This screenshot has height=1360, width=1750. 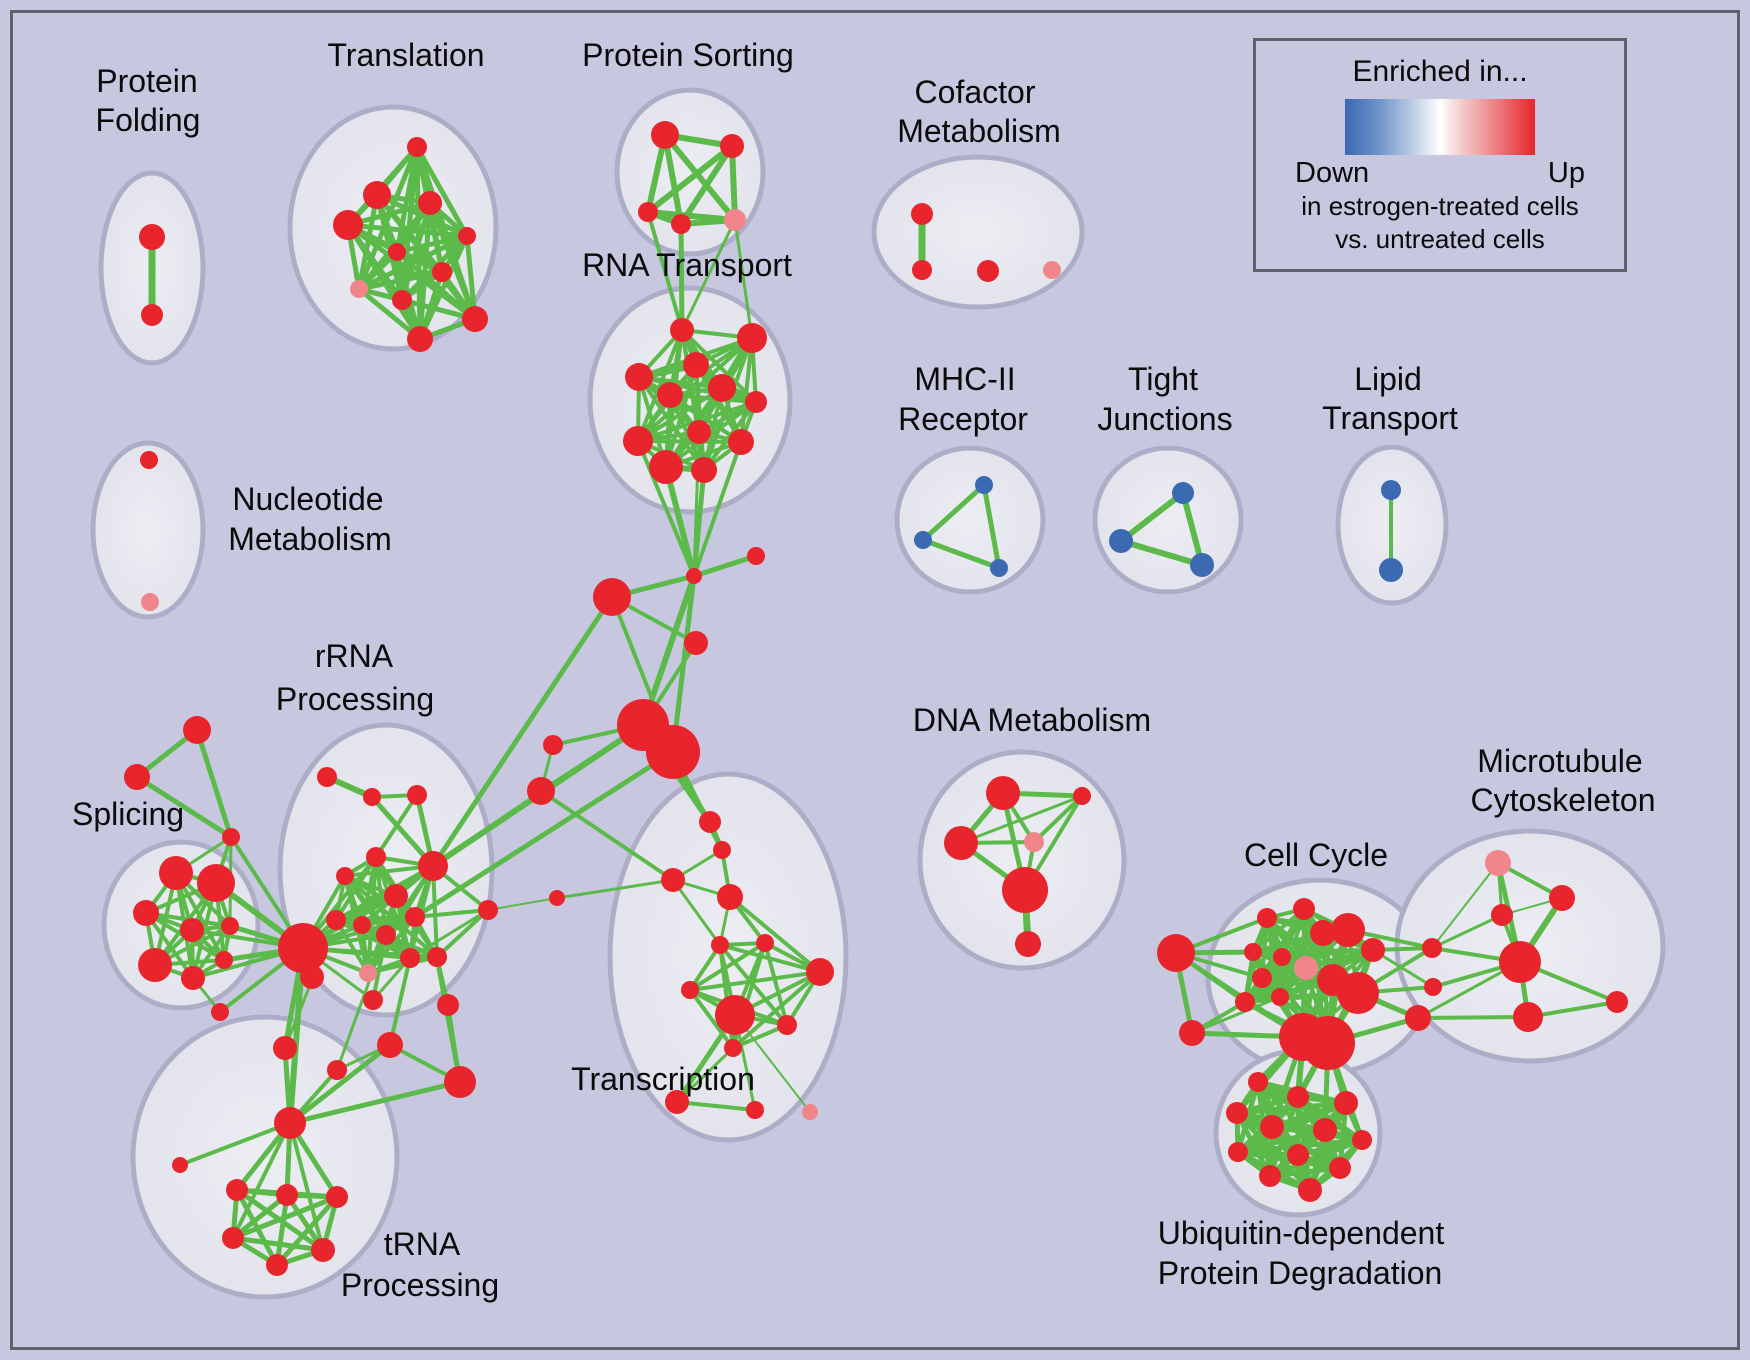 I want to click on cluster-ellipse-mhc-ii-receptor, so click(x=970, y=520).